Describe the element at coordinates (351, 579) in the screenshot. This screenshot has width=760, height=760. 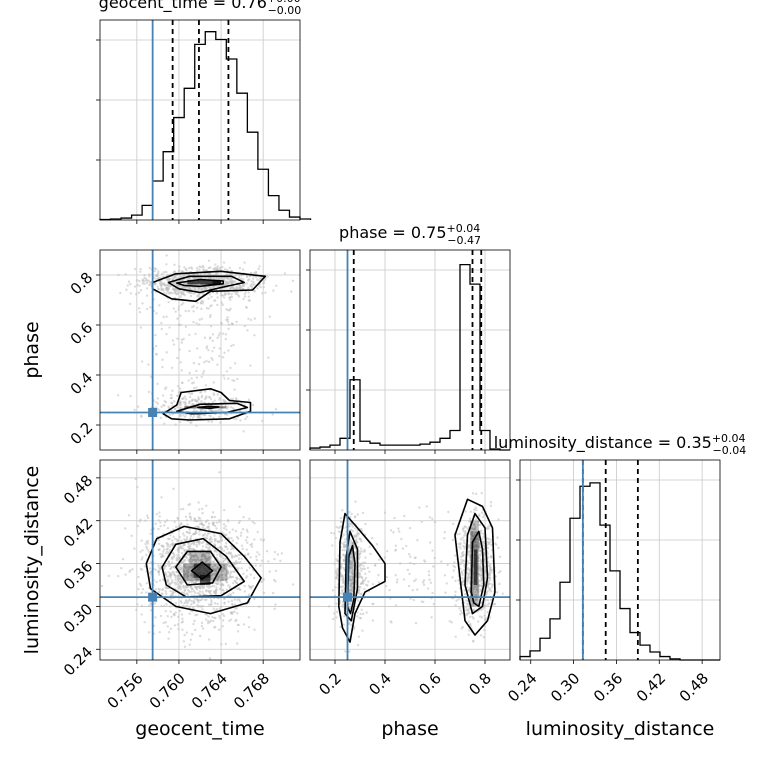
I see `contour-line` at that location.